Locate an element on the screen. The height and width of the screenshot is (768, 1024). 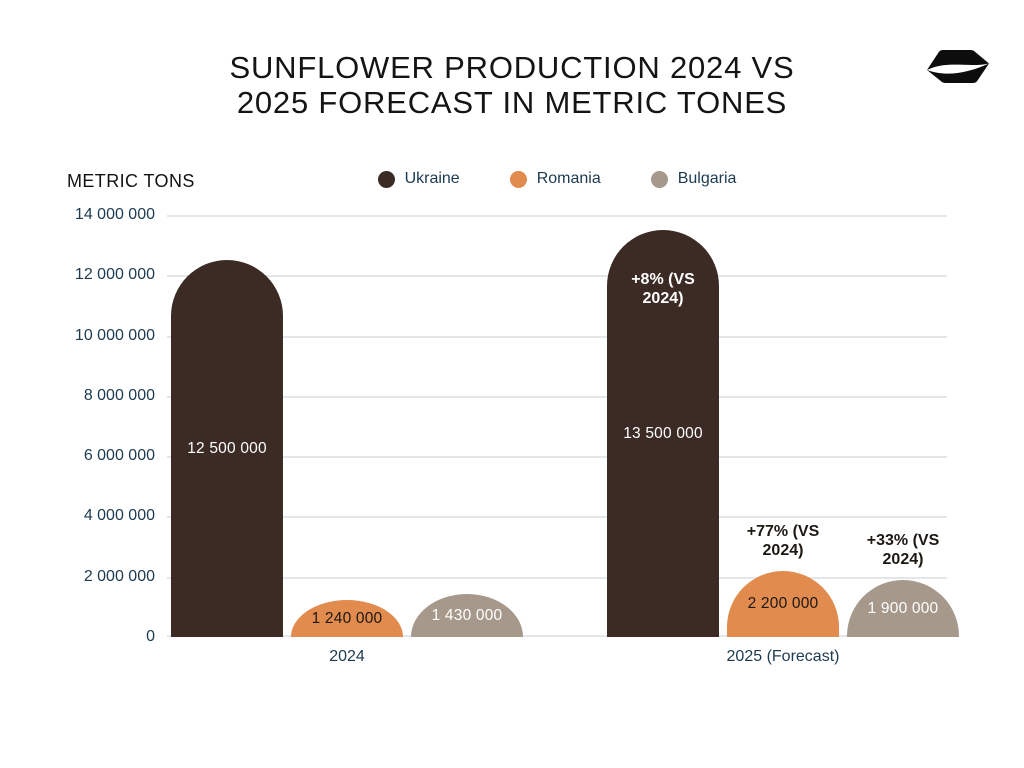
legend-label: Romania is located at coordinates (568, 178).